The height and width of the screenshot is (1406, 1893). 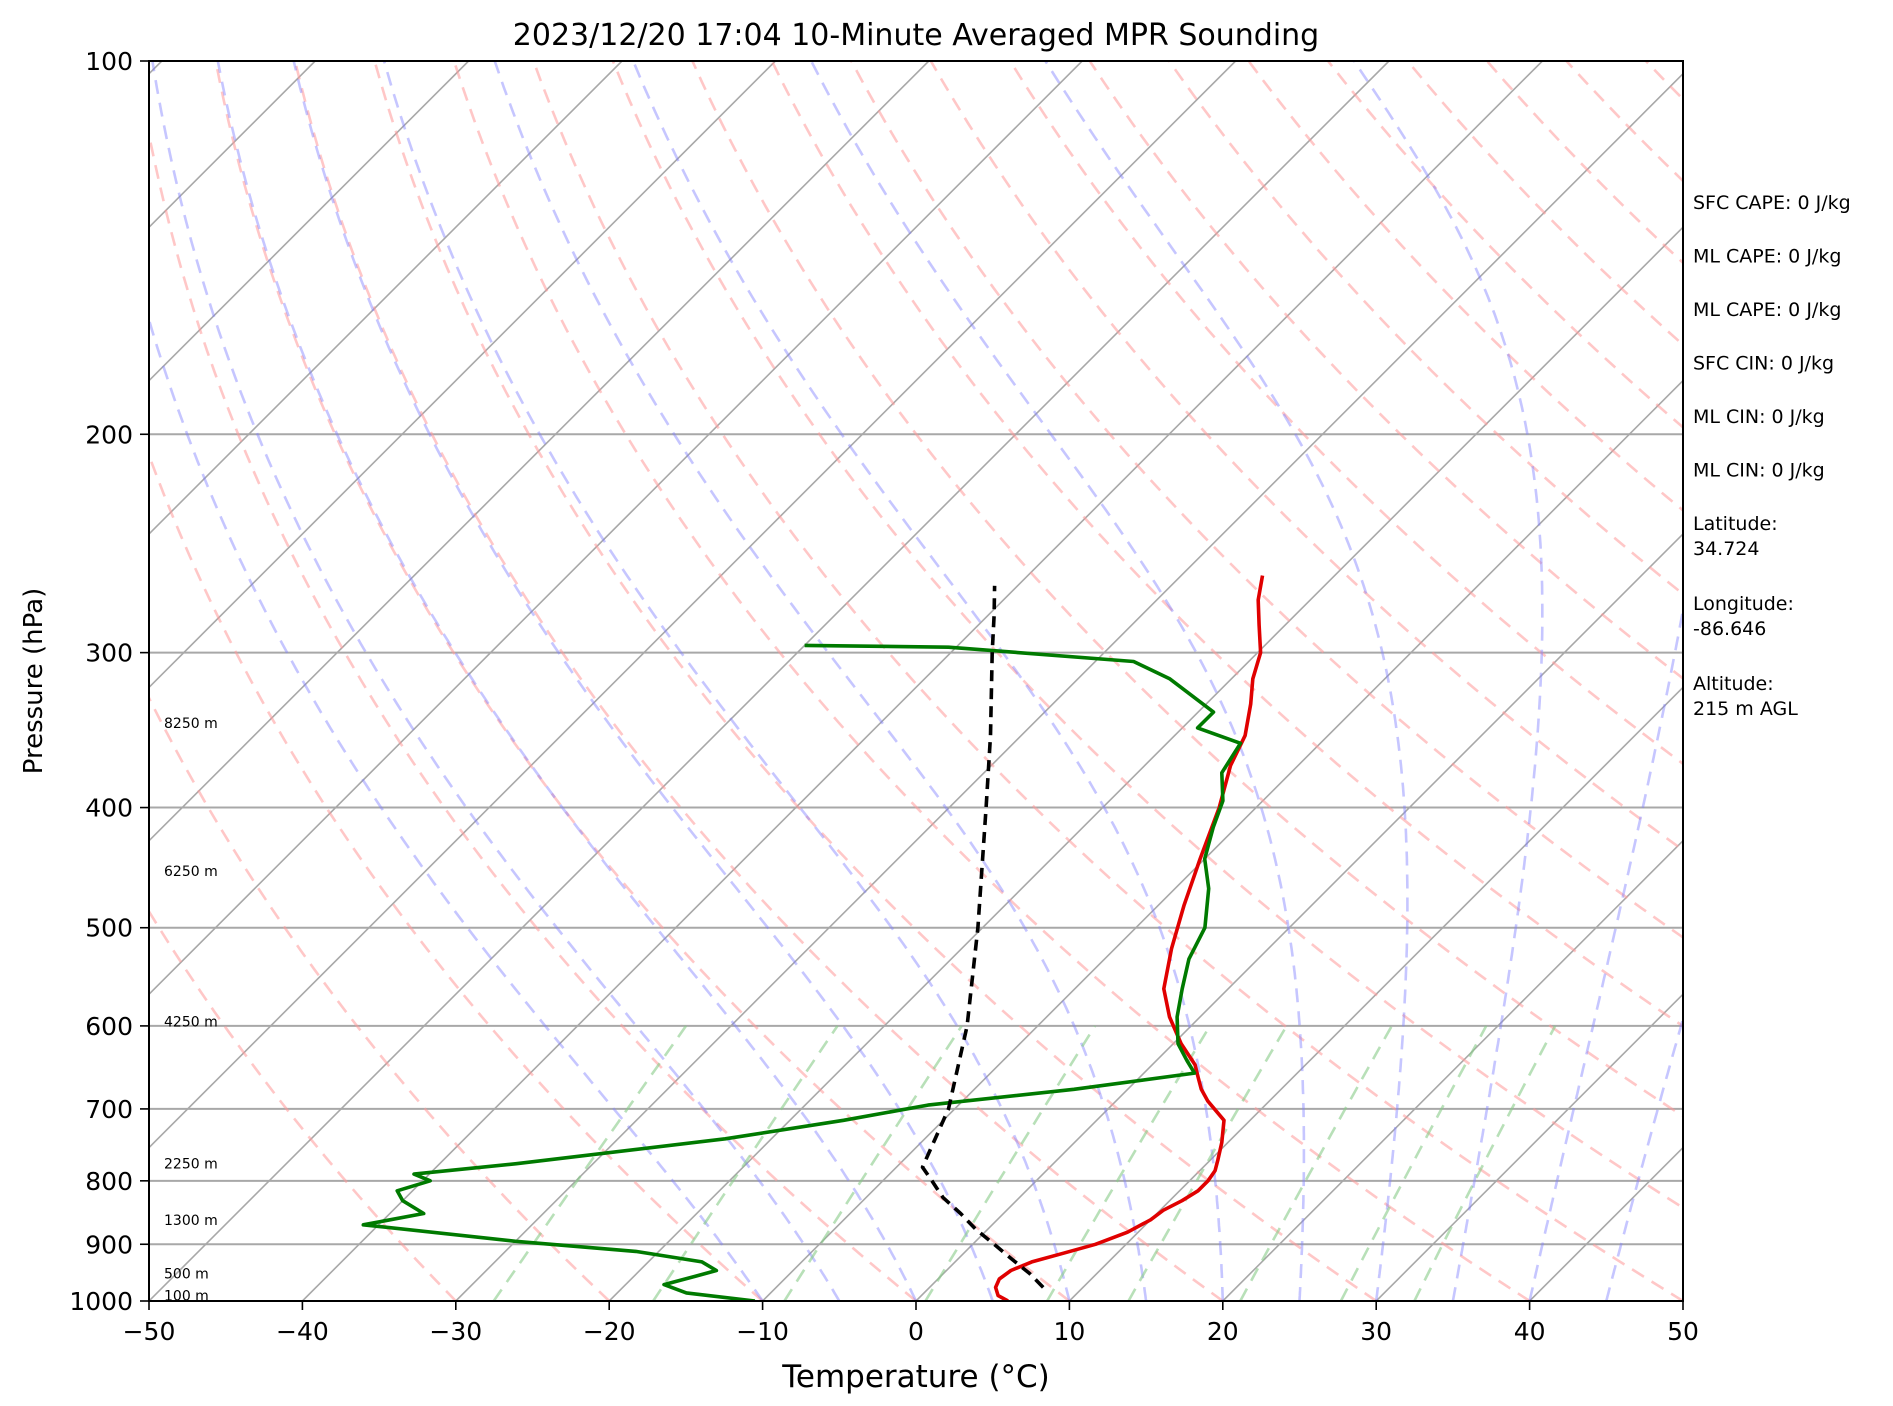 I want to click on y-tick-label: 400, so click(x=109, y=808).